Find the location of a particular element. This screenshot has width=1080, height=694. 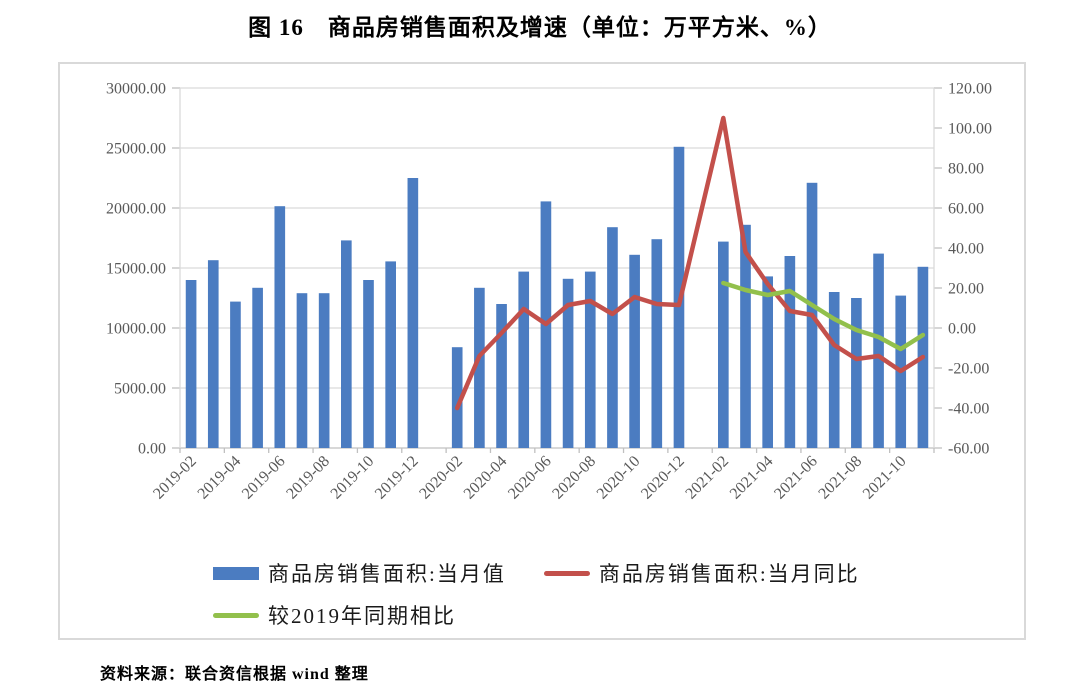

right-axis-tick-label: 100.00 is located at coordinates (970, 129).